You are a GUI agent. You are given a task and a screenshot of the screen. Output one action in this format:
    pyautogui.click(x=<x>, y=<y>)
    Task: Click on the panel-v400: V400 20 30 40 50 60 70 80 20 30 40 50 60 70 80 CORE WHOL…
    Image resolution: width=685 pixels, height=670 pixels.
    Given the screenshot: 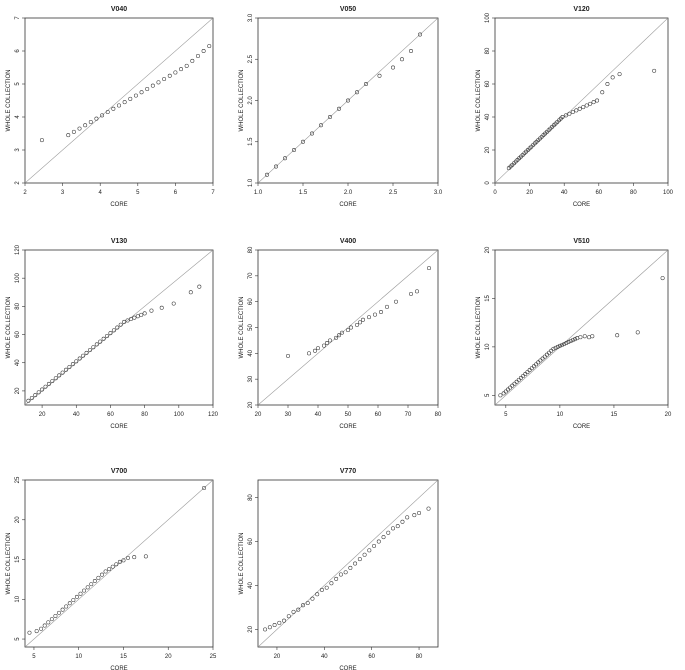 What is the action you would take?
    pyautogui.click(x=340, y=334)
    